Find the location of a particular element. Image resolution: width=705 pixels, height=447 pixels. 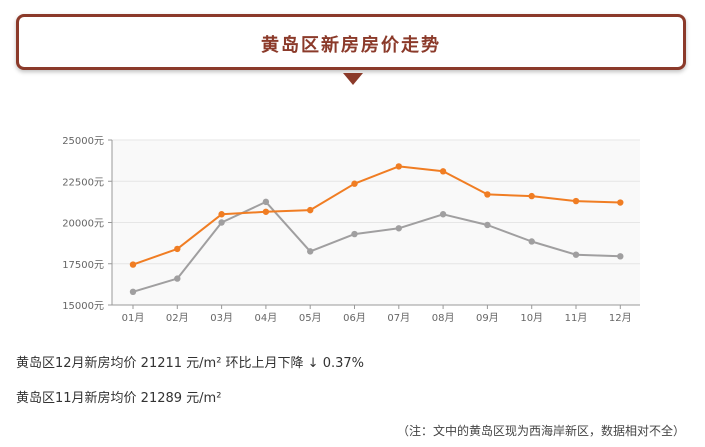

x-tick-label: 10月 is located at coordinates (531, 318).